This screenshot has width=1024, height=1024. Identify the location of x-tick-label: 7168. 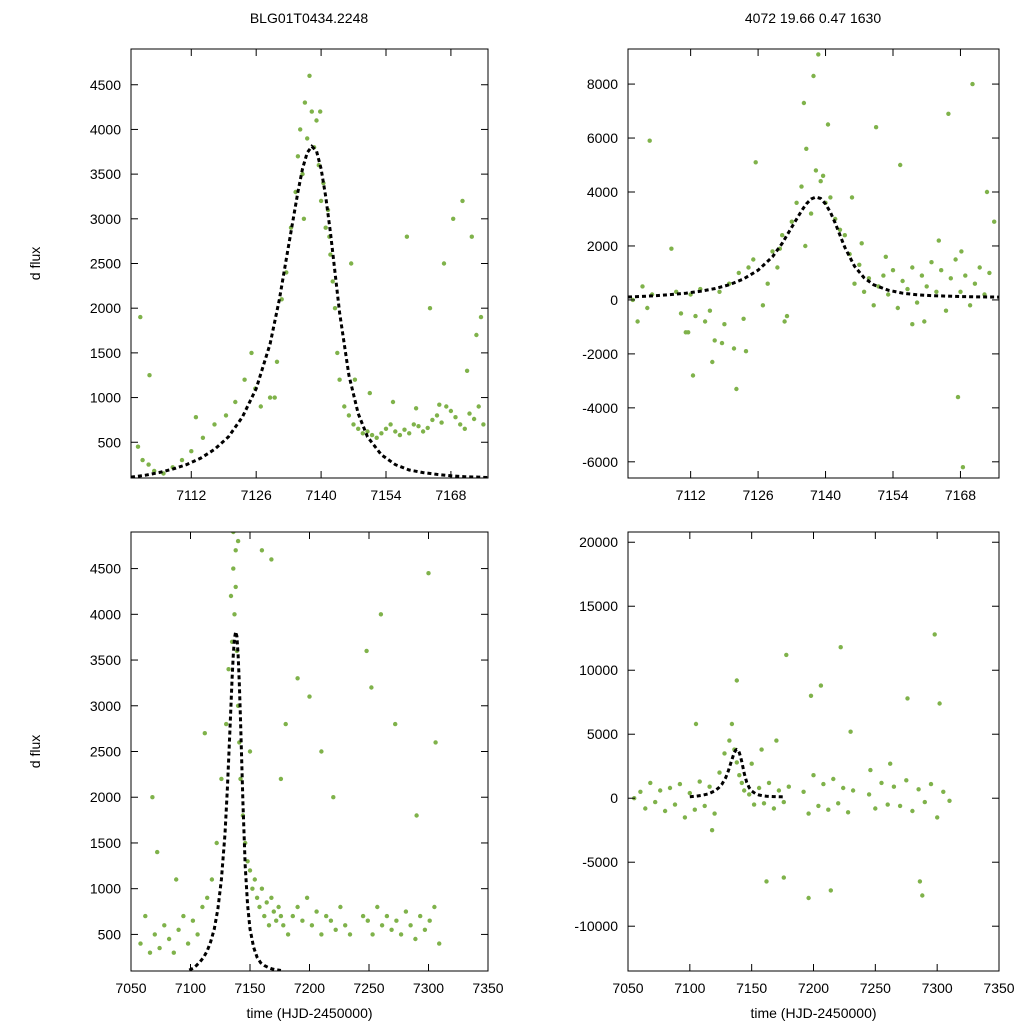
(450, 495).